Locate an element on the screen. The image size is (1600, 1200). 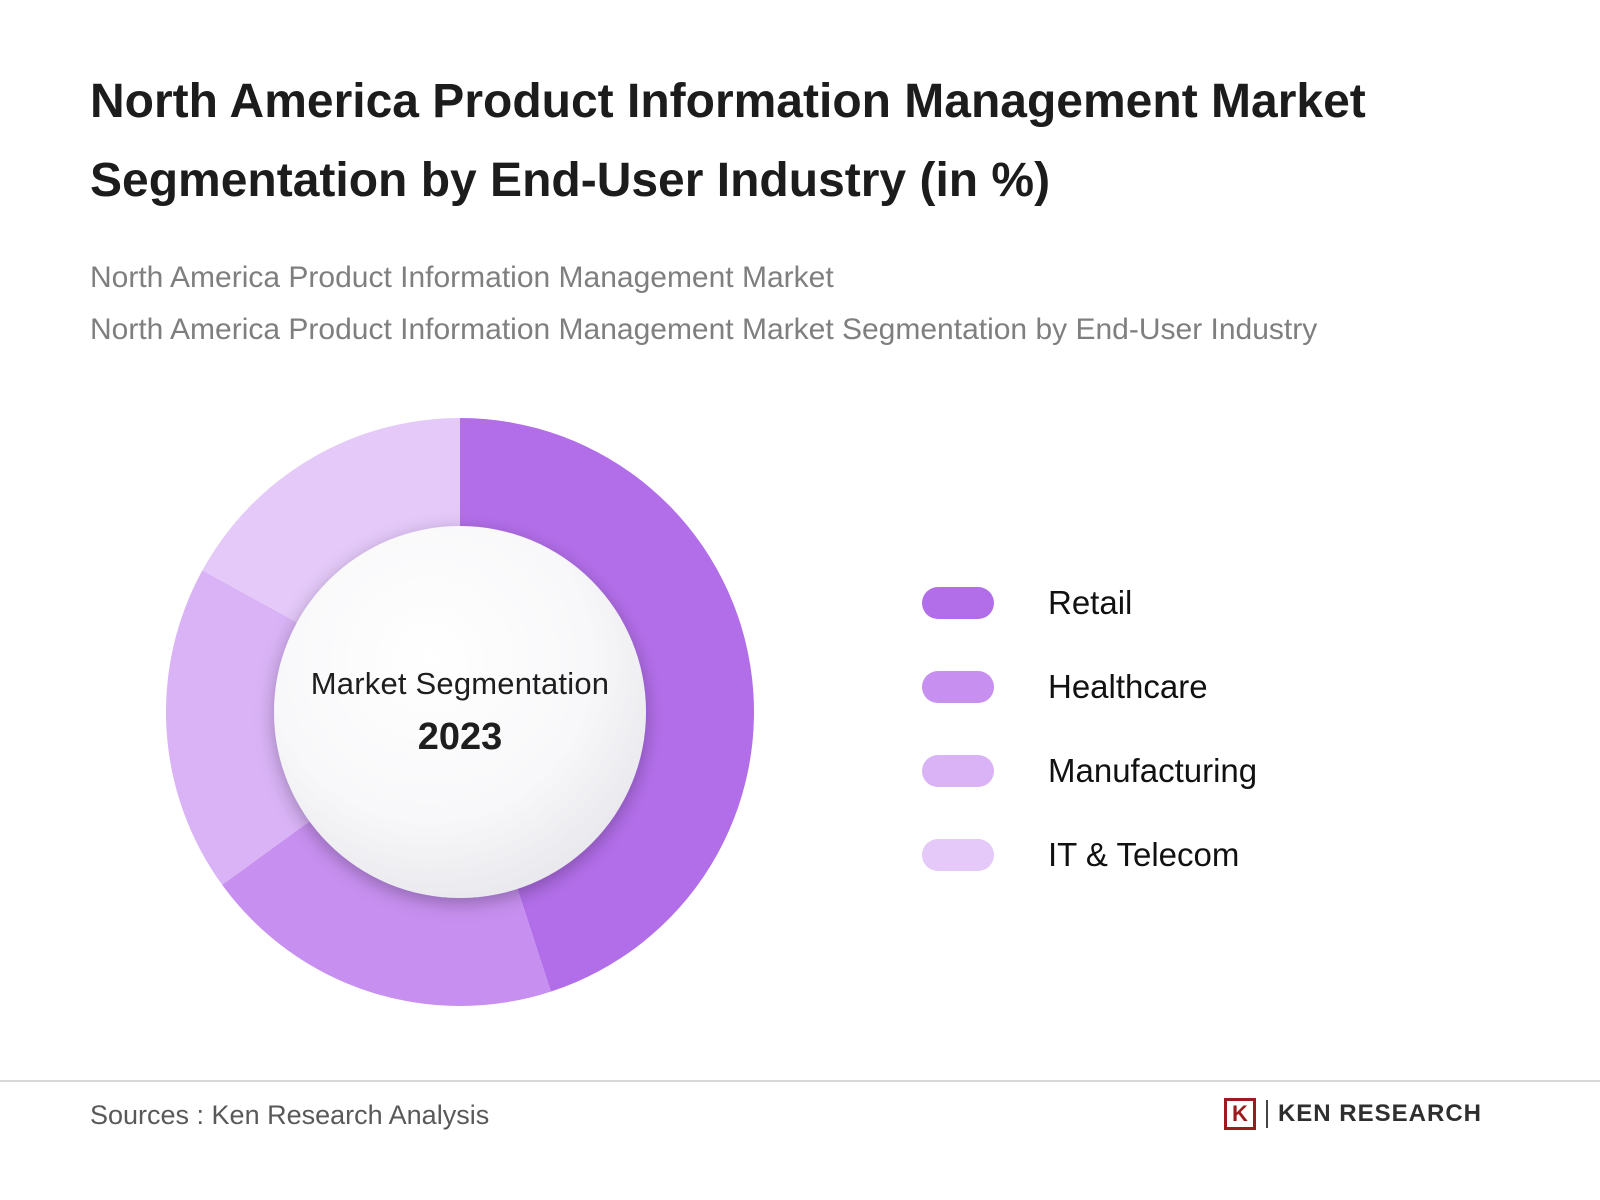
logo-k-icon: K is located at coordinates (1239, 1114).